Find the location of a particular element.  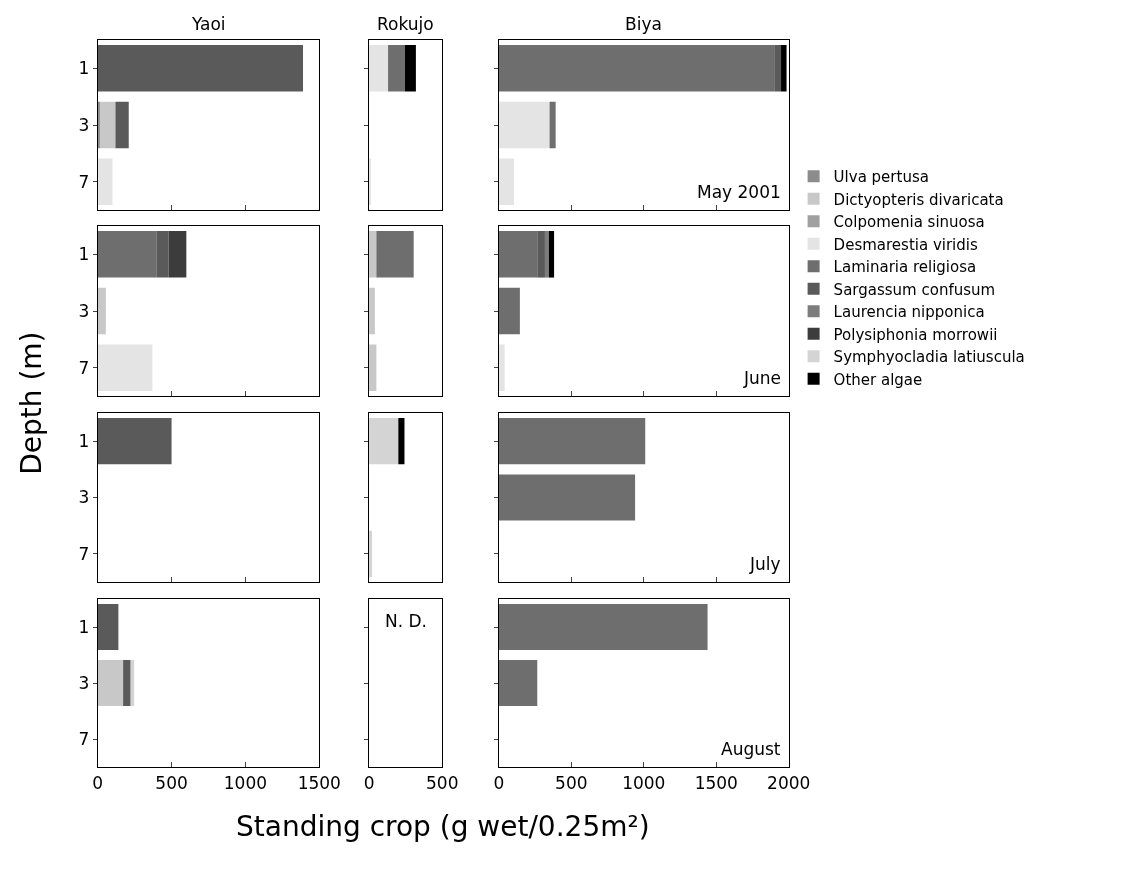

x-tick-label: 2000 is located at coordinates (789, 782).